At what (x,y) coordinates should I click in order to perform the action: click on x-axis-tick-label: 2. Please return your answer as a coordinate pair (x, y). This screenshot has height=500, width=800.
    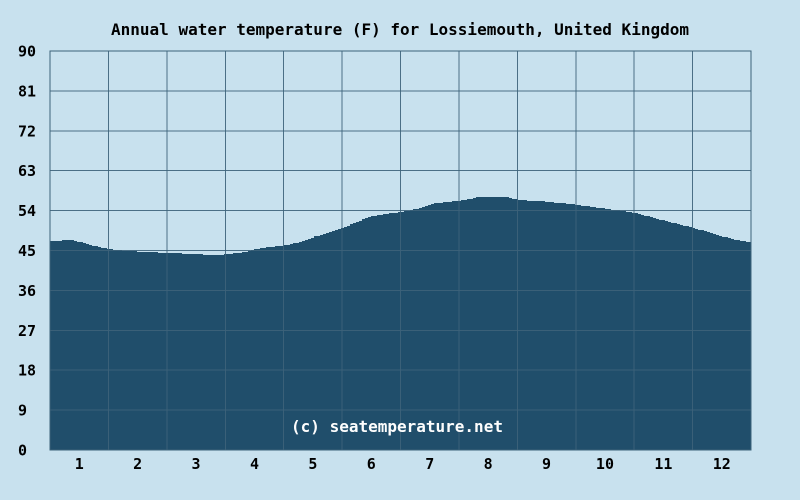
    Looking at the image, I should click on (137, 464).